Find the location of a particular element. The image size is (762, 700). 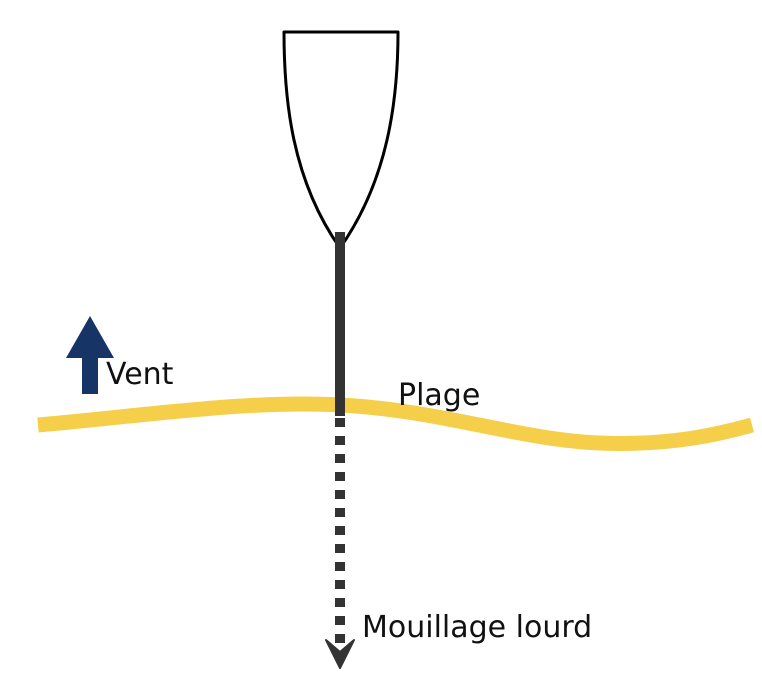

beach-label: Plage is located at coordinates (439, 395).